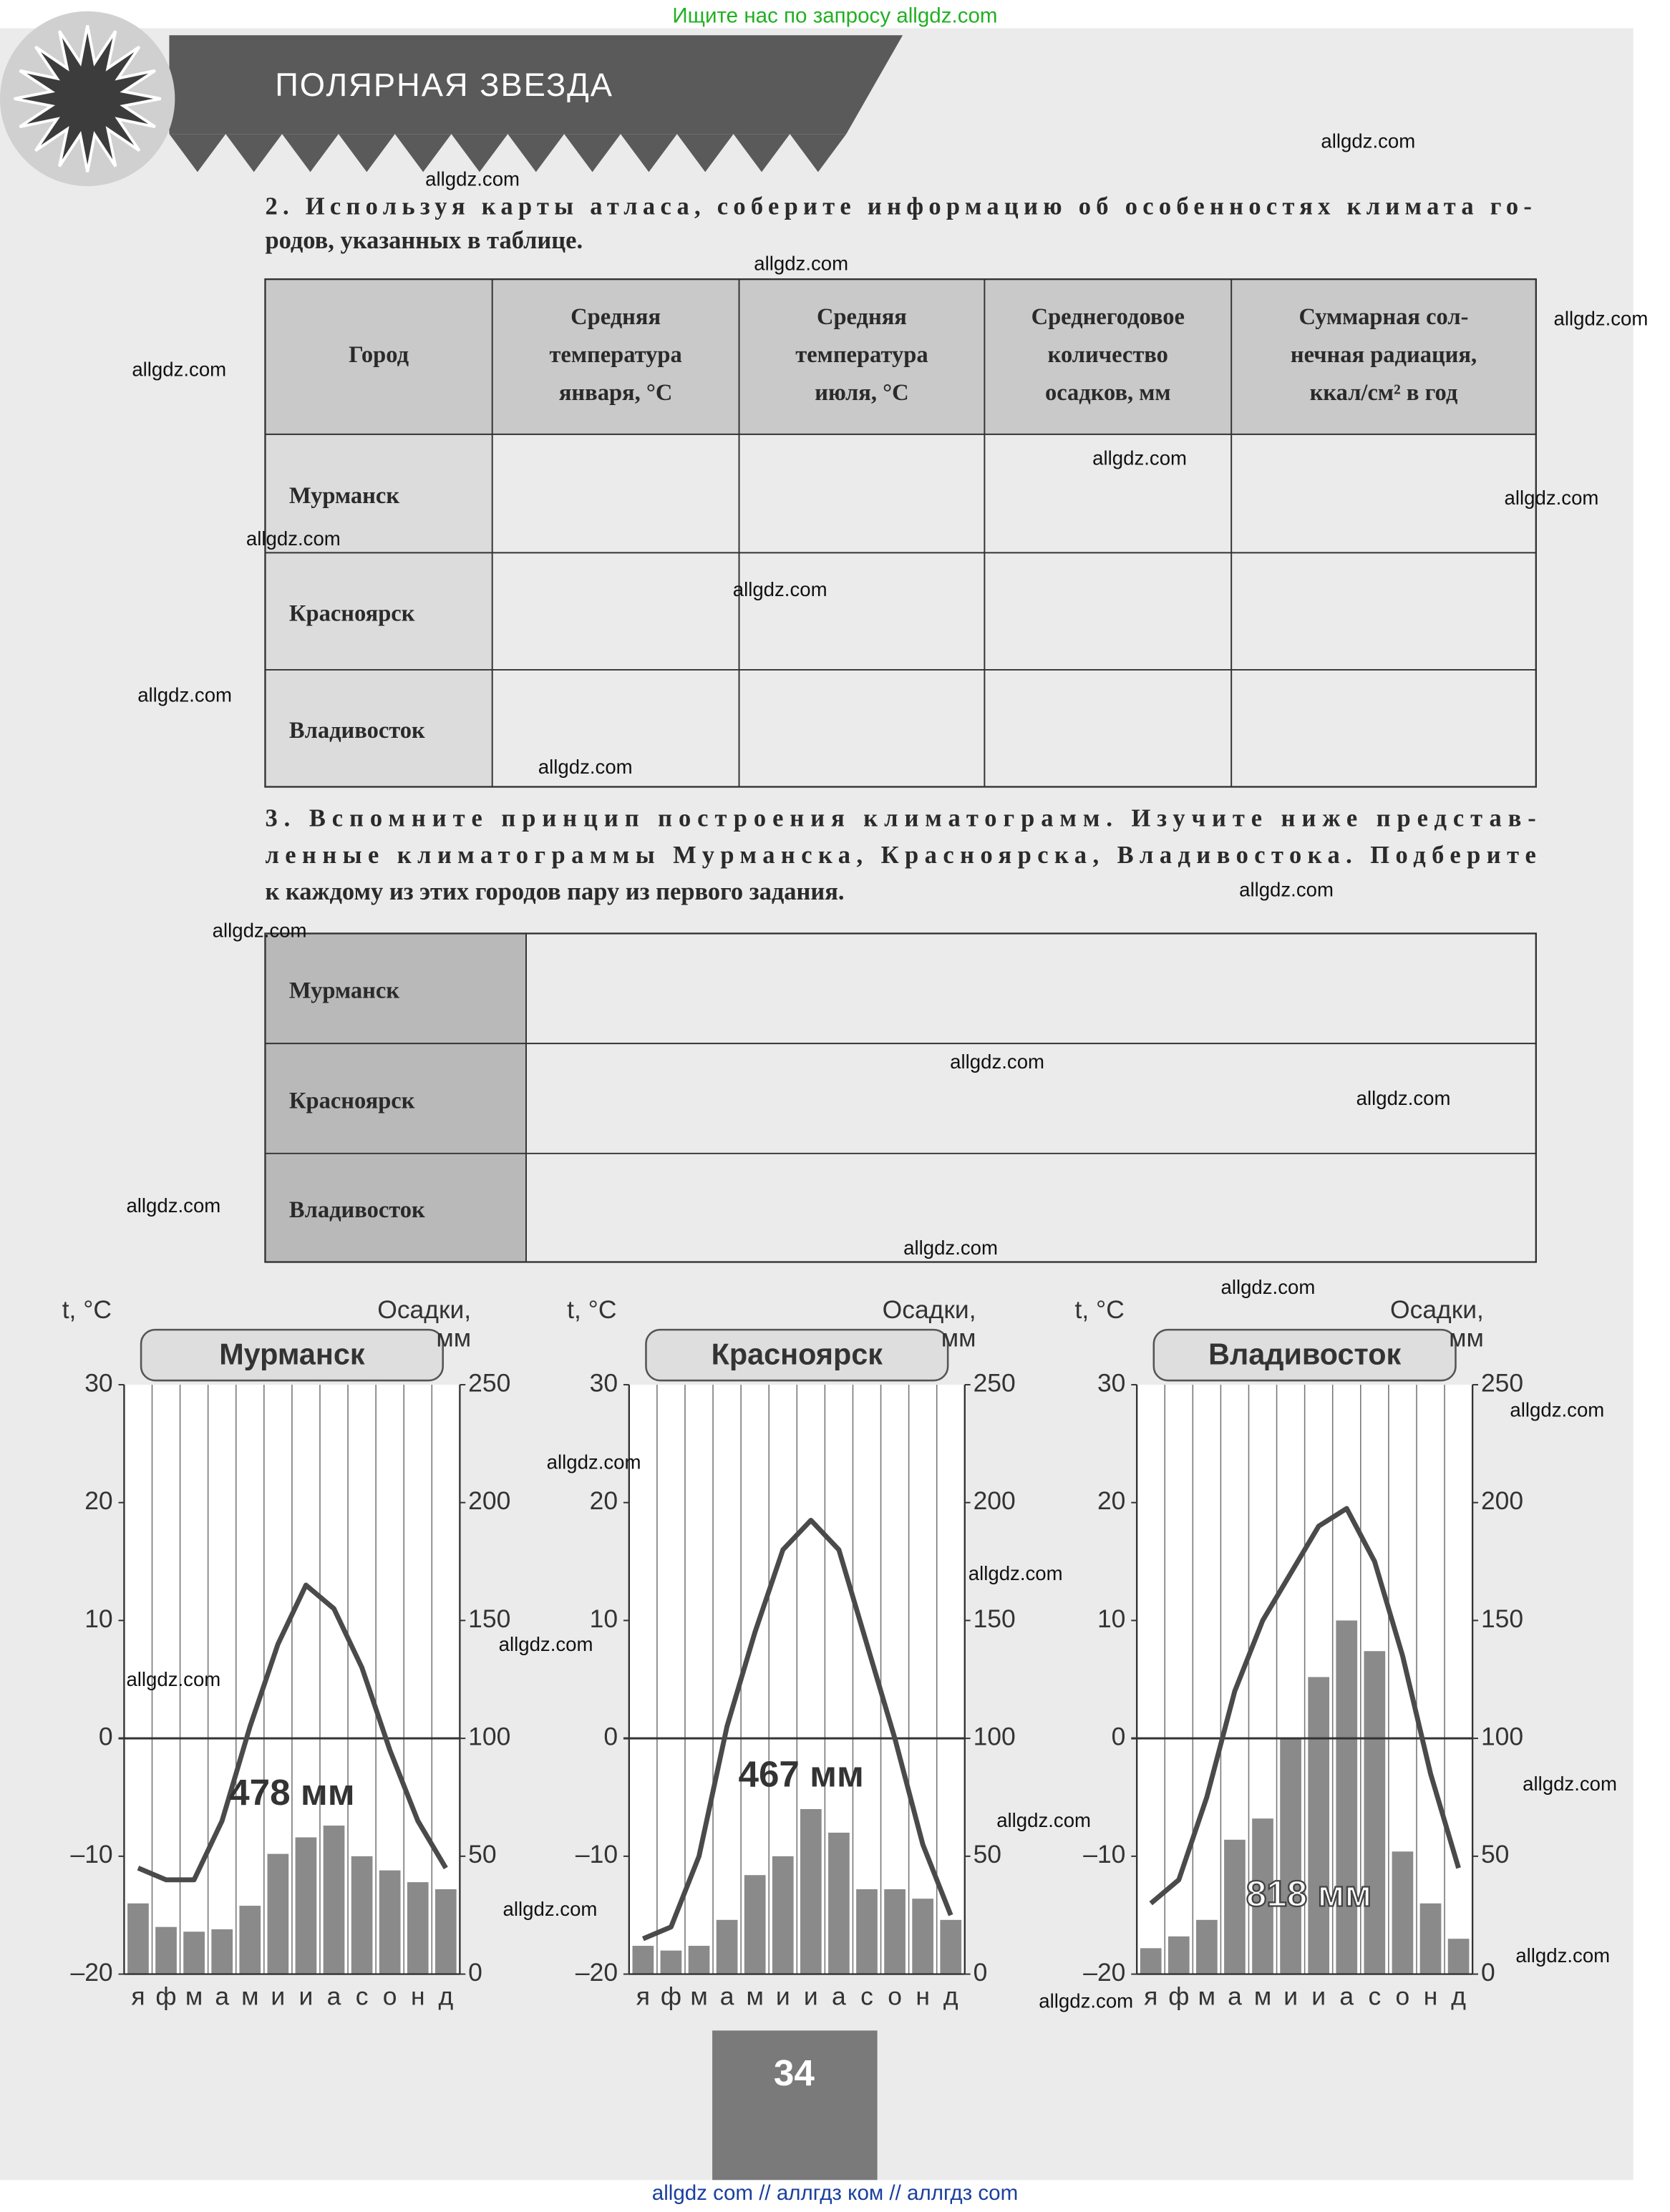 The height and width of the screenshot is (2212, 1670). Describe the element at coordinates (106, 1736) in the screenshot. I see `y-tick-label: 0` at that location.